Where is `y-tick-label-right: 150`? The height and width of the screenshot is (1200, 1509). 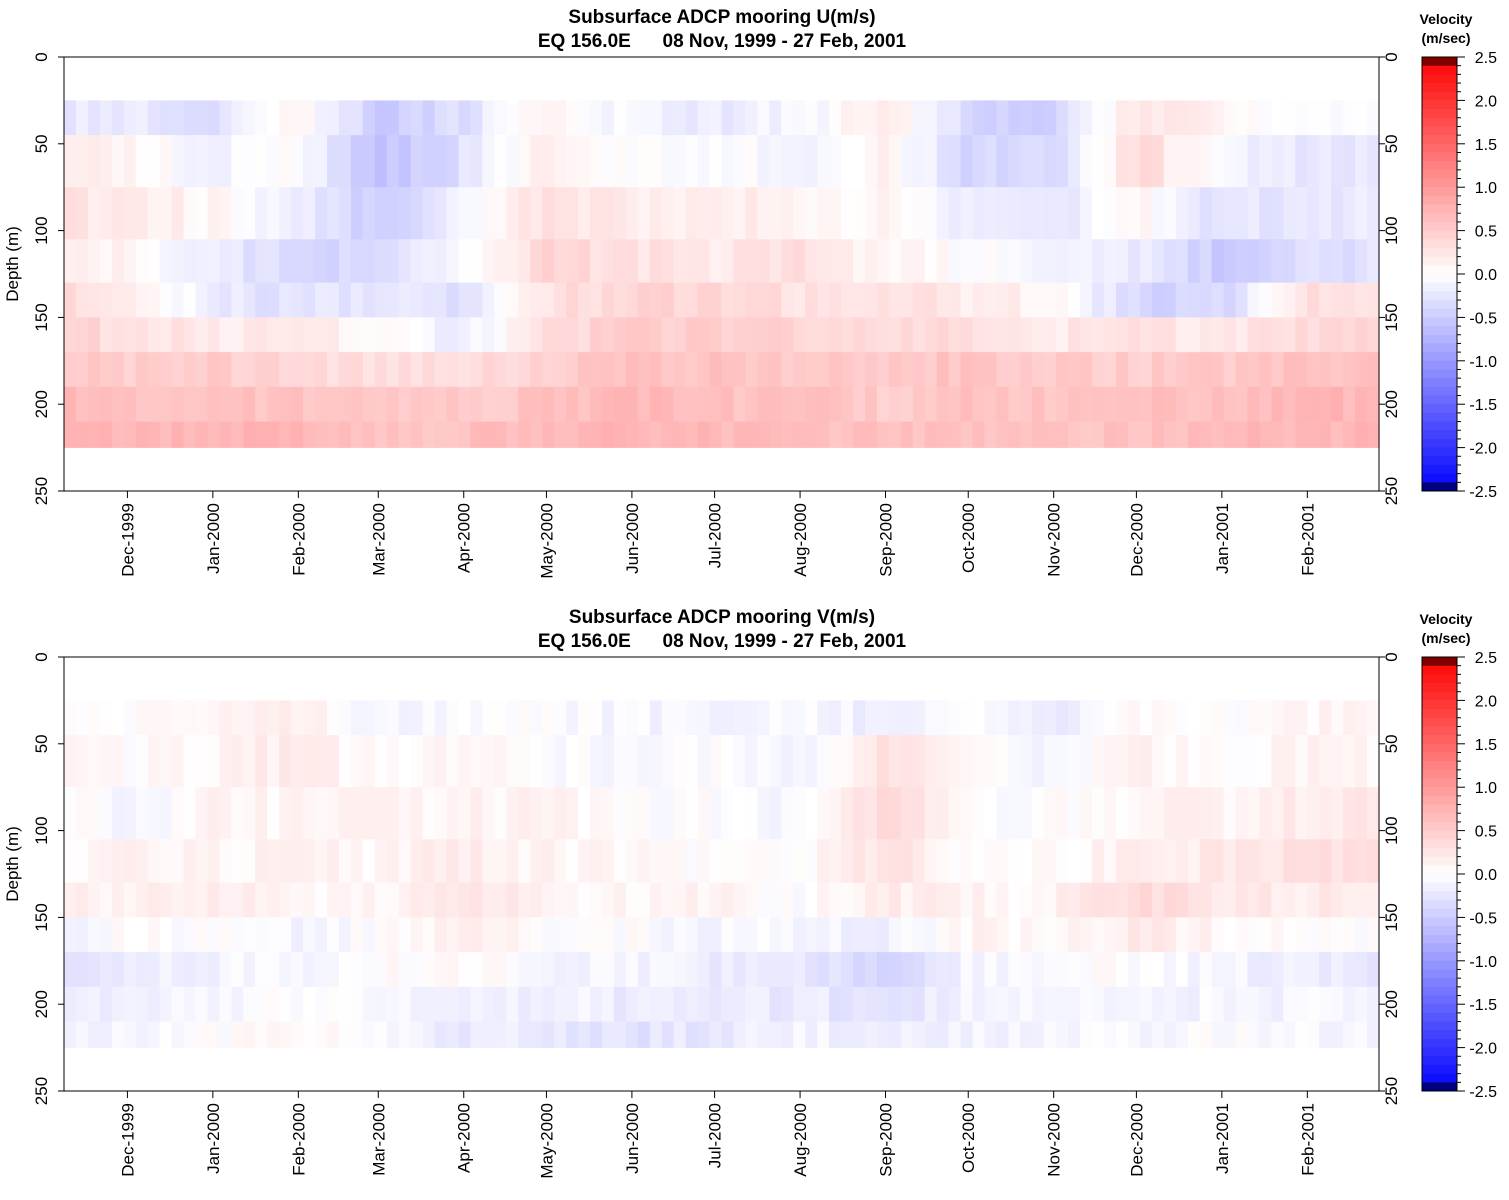
y-tick-label-right: 150 is located at coordinates (1391, 317).